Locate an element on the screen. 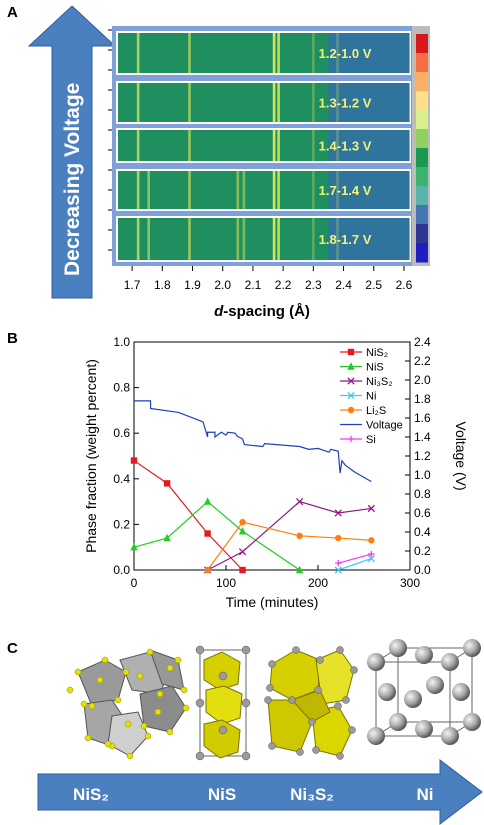 This screenshot has height=825, width=484. strip-range-label: 1.3-1.2 V is located at coordinates (345, 103).